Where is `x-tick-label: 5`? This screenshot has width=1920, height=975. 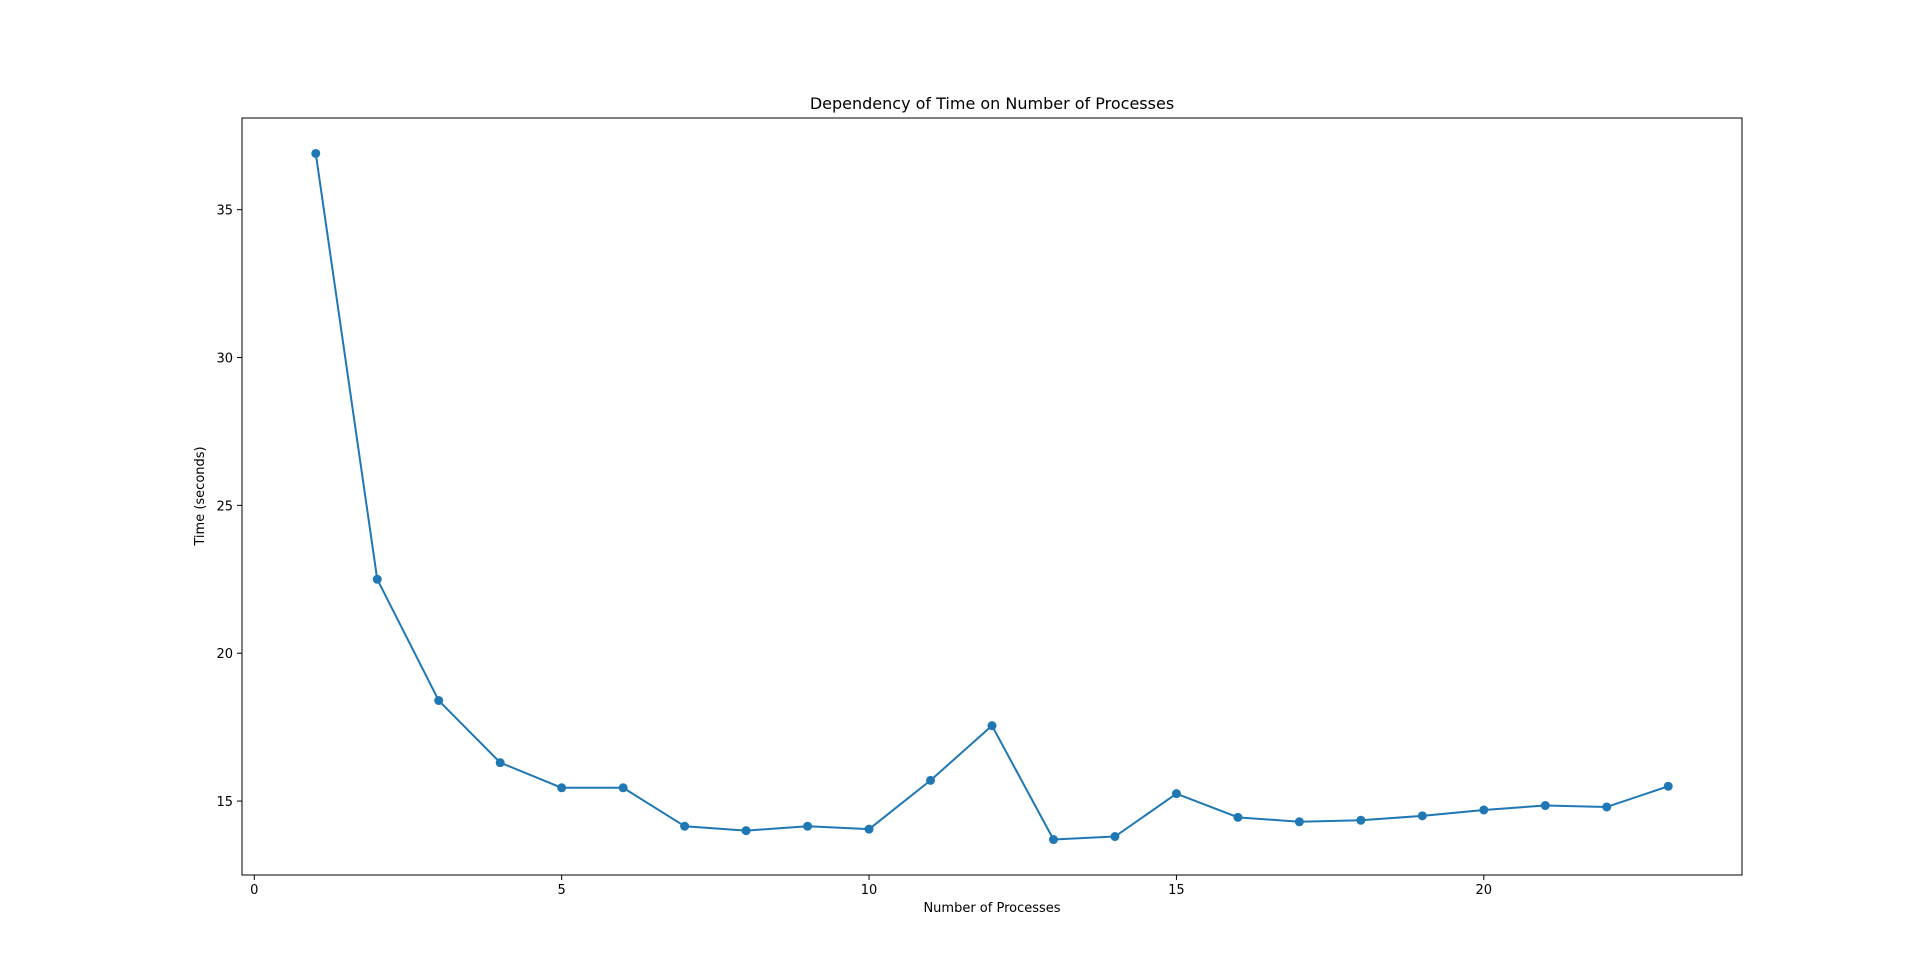
x-tick-label: 5 is located at coordinates (562, 890).